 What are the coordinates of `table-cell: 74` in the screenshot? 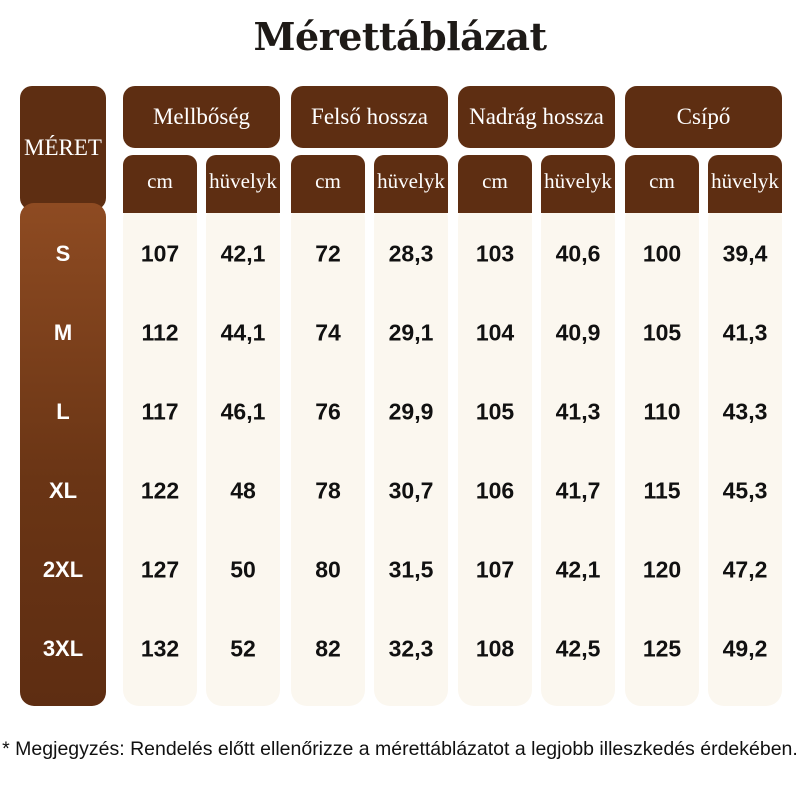 It's located at (328, 332).